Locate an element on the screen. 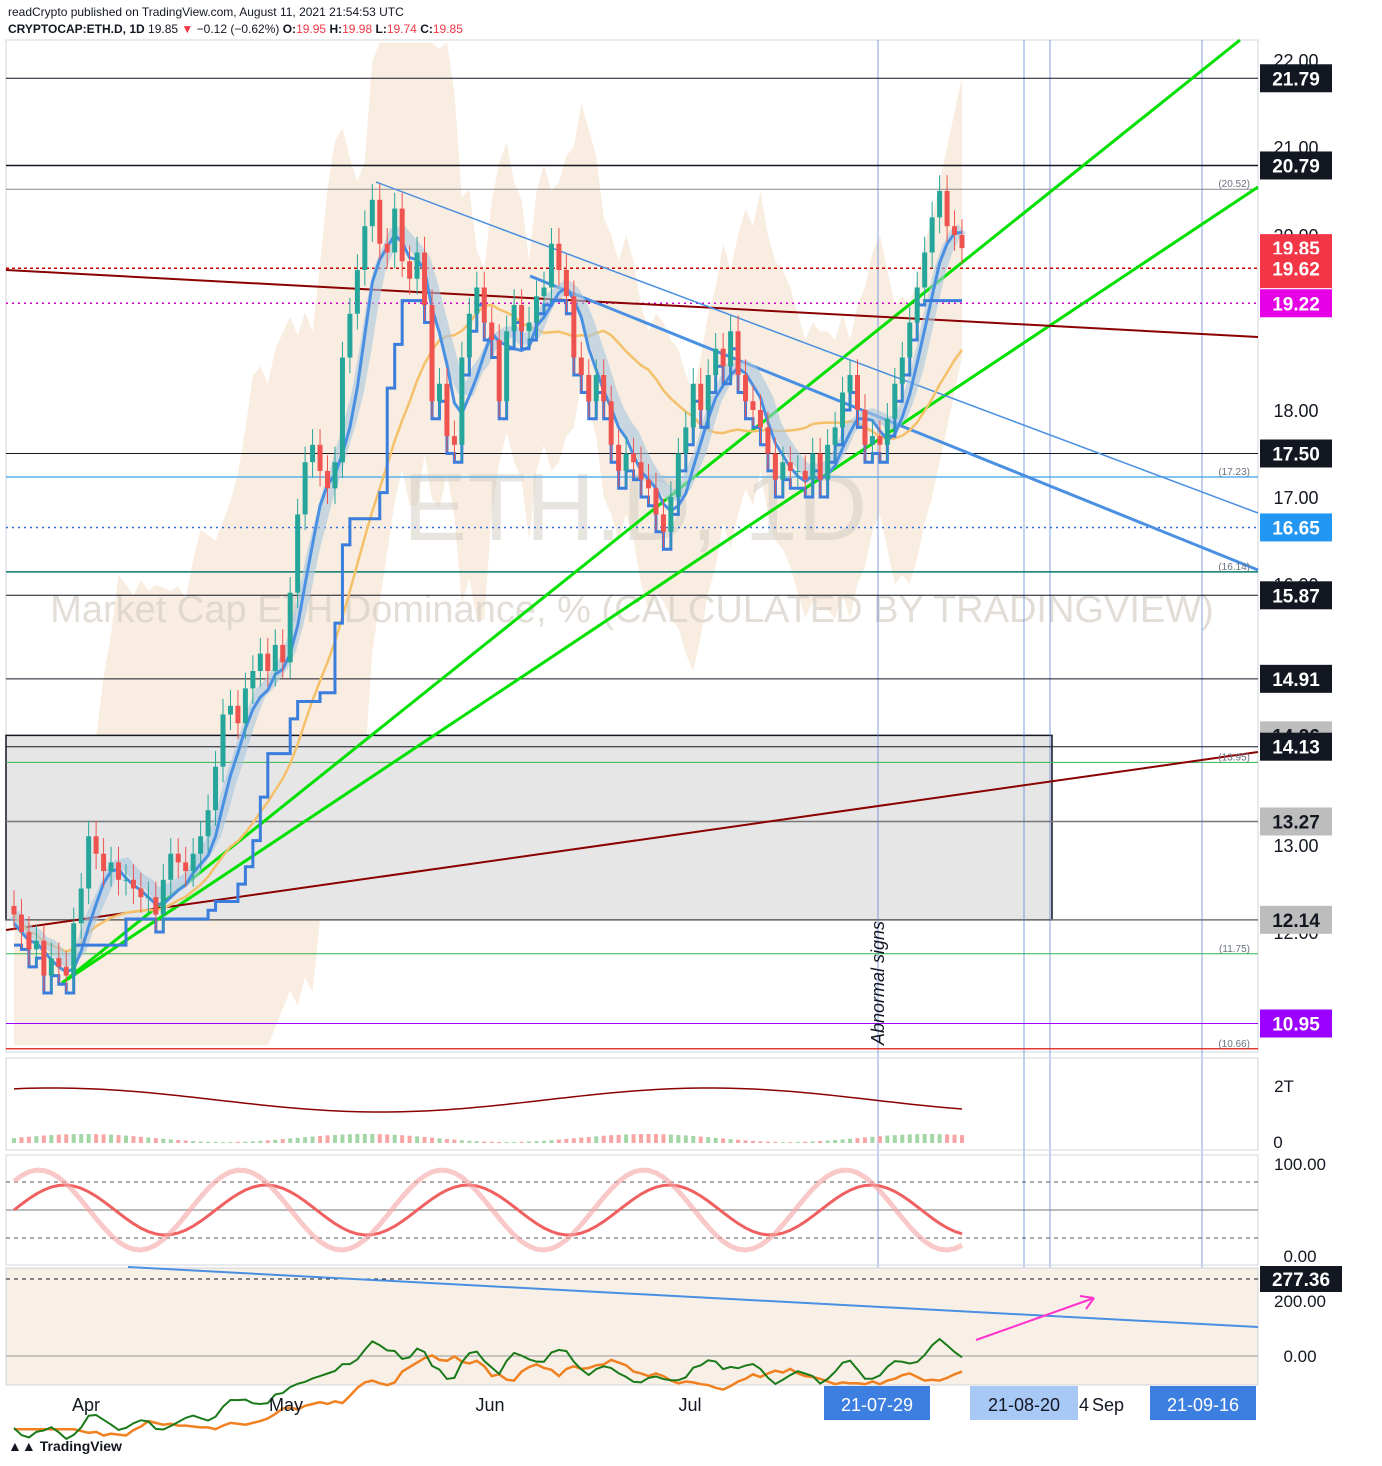 The image size is (1382, 1466). blue-downtrend-upper is located at coordinates (817, 347).